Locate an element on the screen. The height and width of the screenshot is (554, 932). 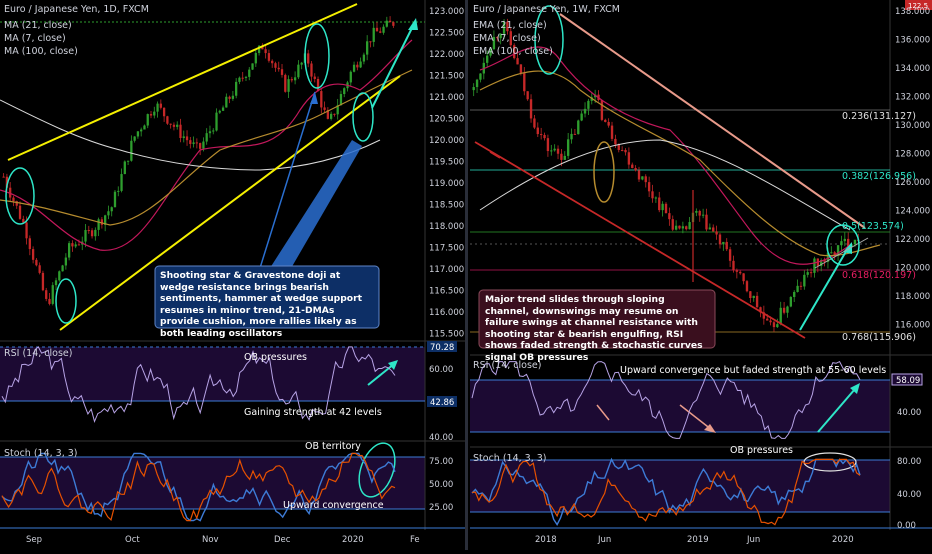
right-rsi-up-arrow is located at coordinates (836, 410).